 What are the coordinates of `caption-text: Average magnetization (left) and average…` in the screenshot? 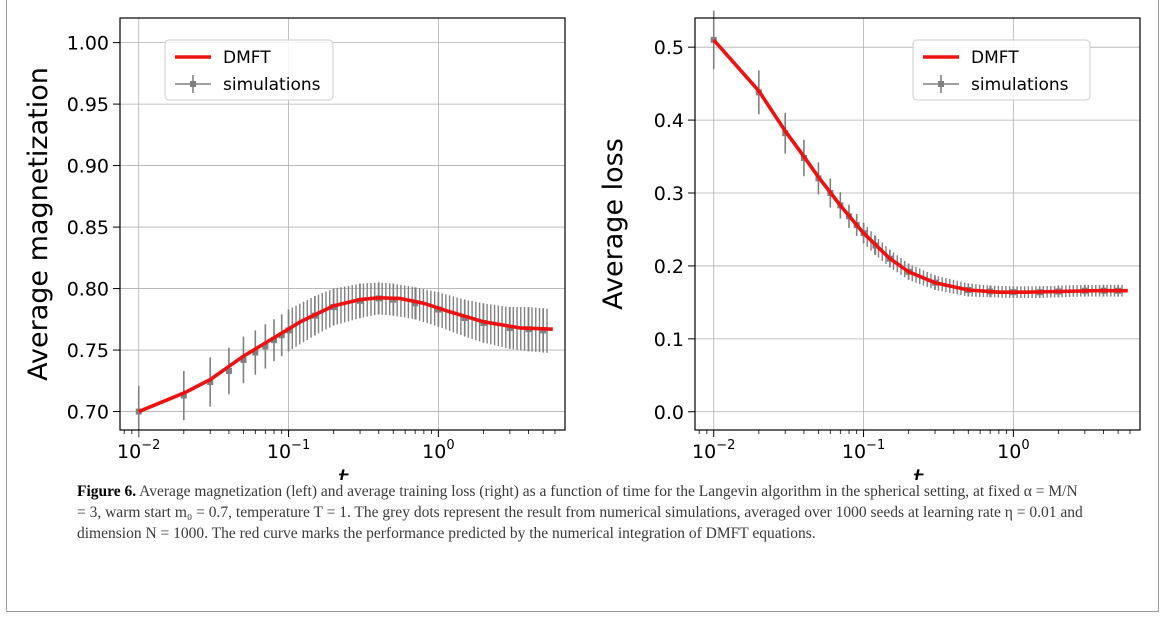 It's located at (580, 512).